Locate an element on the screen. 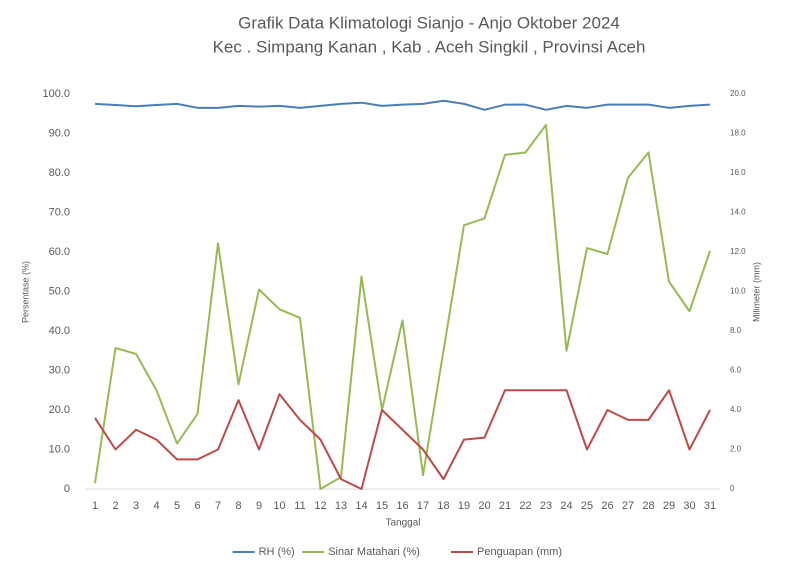  y2-tick-label: 10.0 is located at coordinates (738, 291).